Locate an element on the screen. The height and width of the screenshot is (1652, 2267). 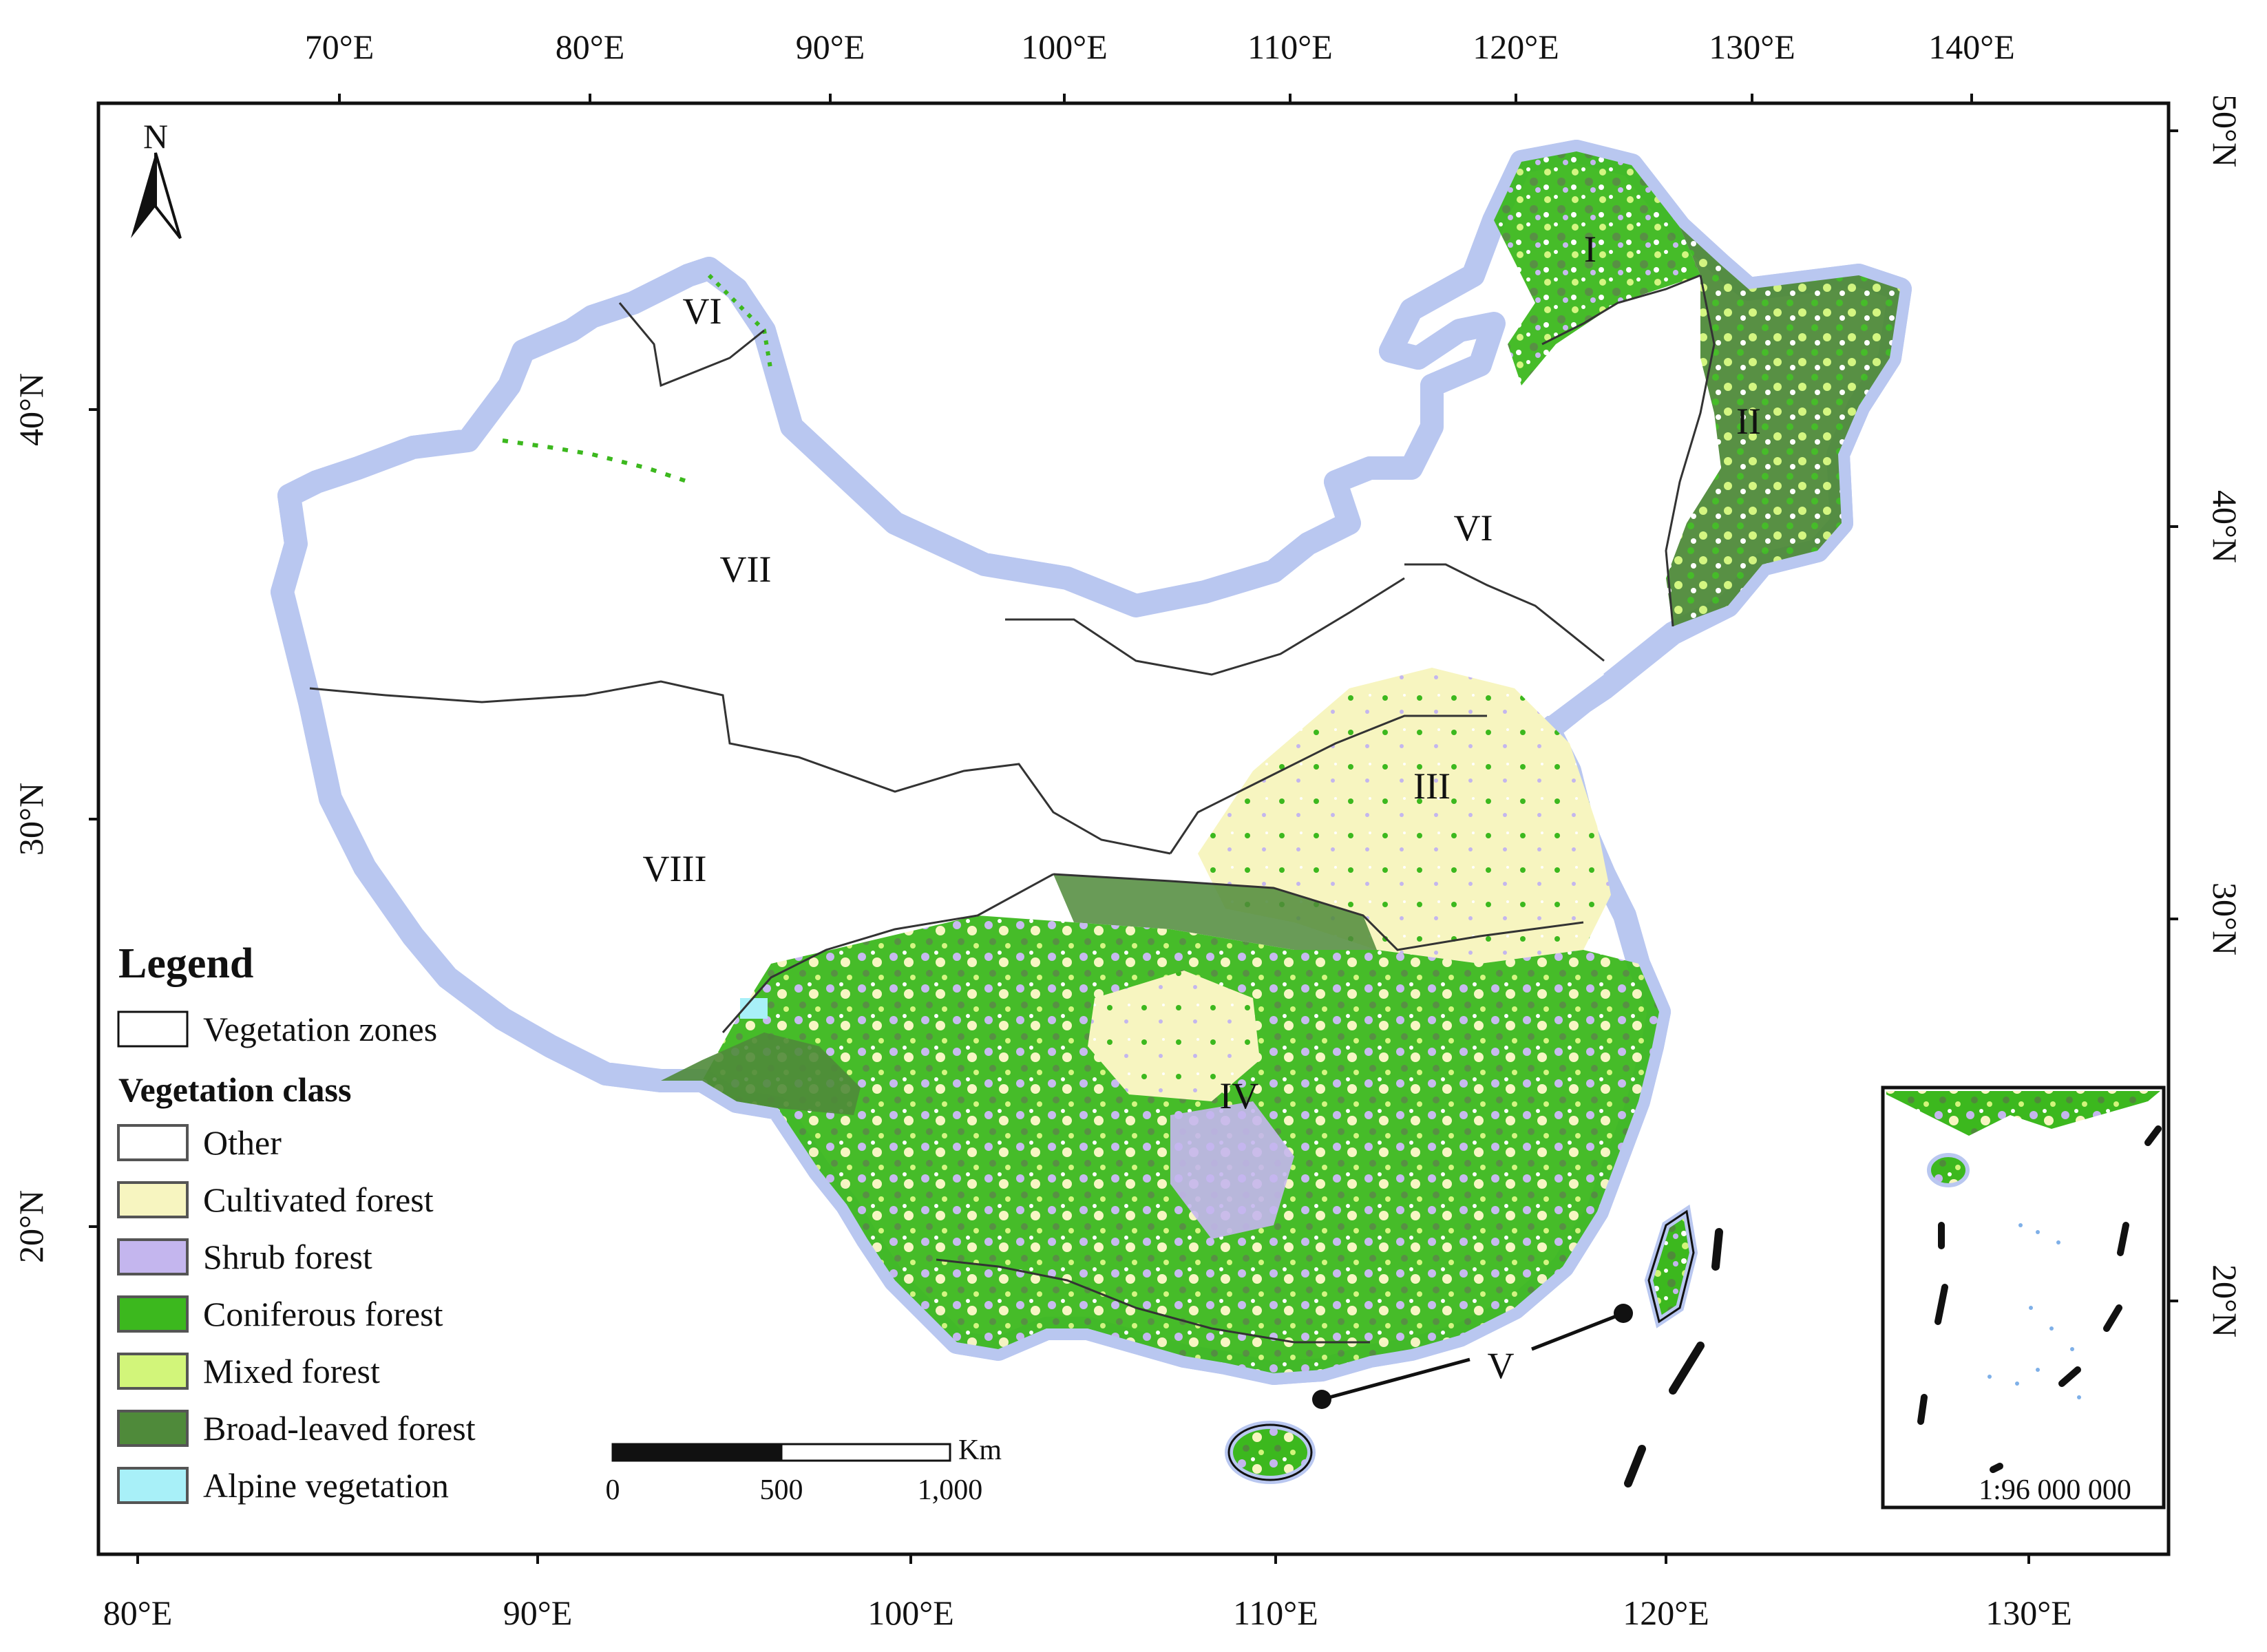
legend-swatch-other is located at coordinates (153, 1143).